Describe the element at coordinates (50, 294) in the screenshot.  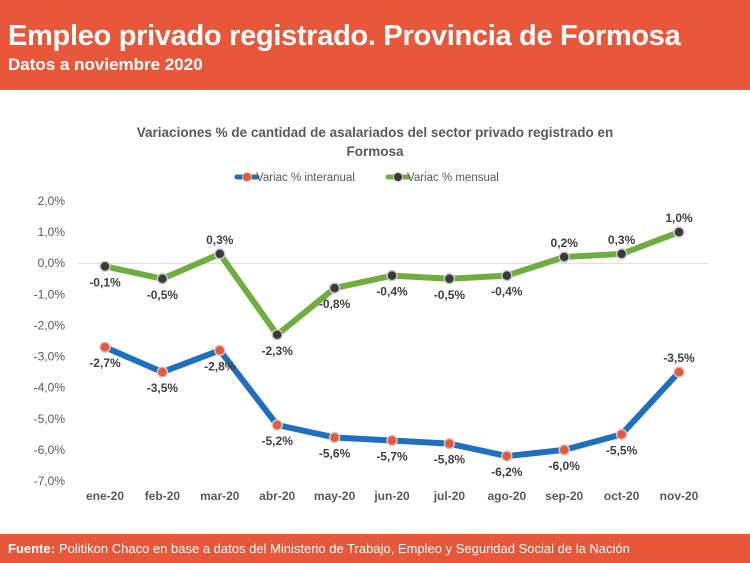
I see `y-tick-label: -1,0%` at that location.